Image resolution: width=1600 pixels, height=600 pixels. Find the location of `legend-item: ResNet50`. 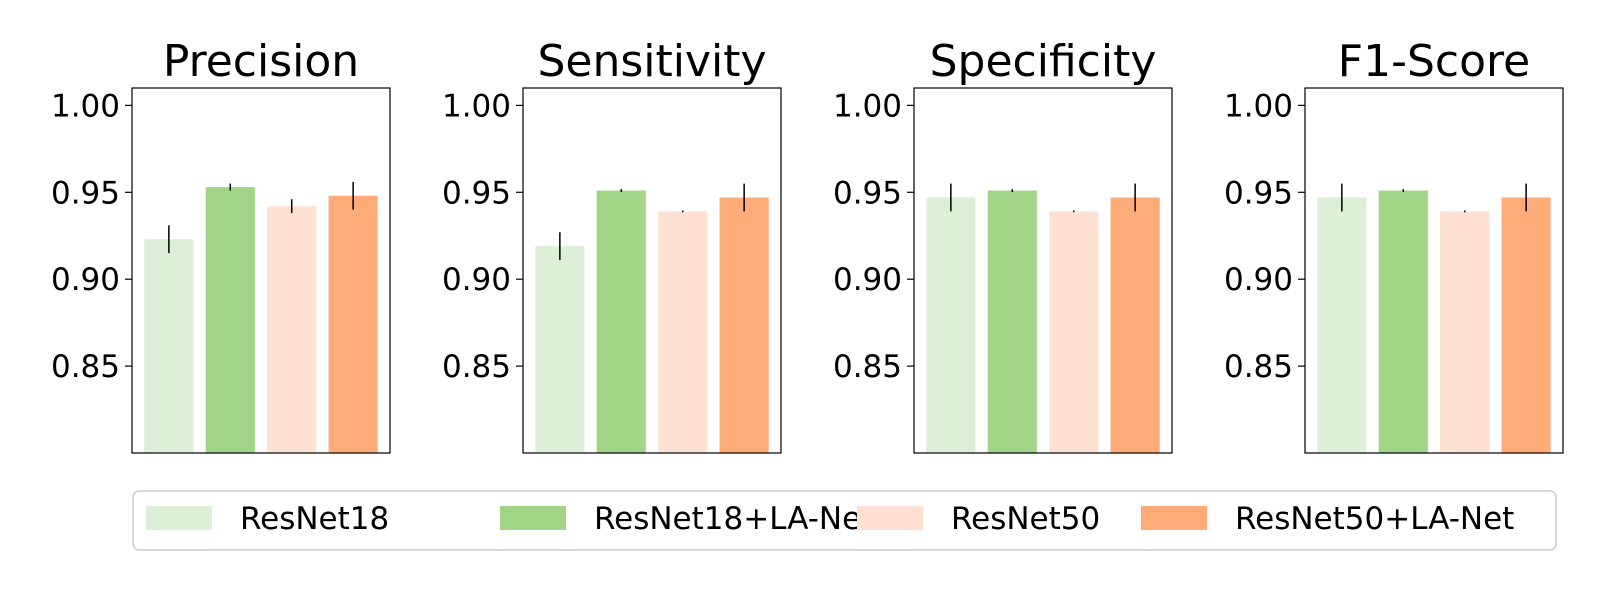

legend-item: ResNet50 is located at coordinates (978, 519).